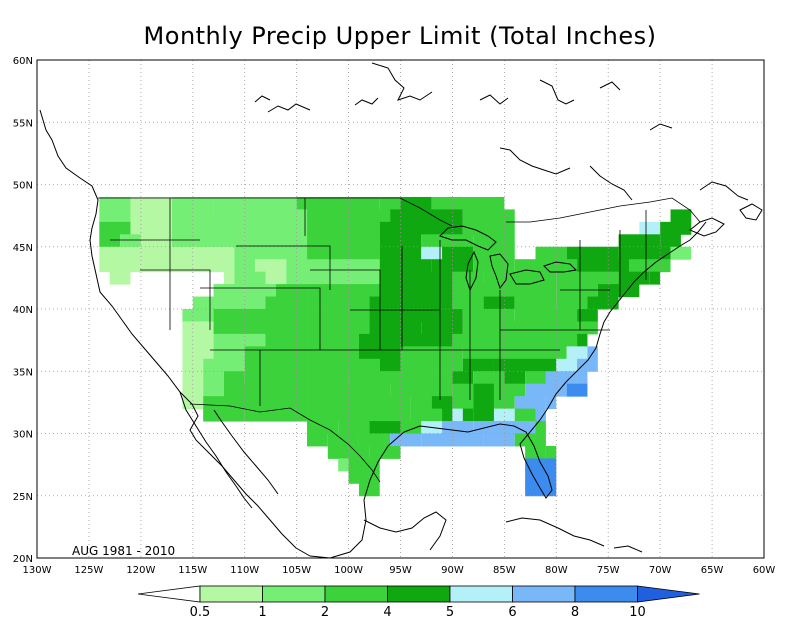  I want to click on colorbar: 0.5 1 2 4 5 6 8 10, so click(418, 601).